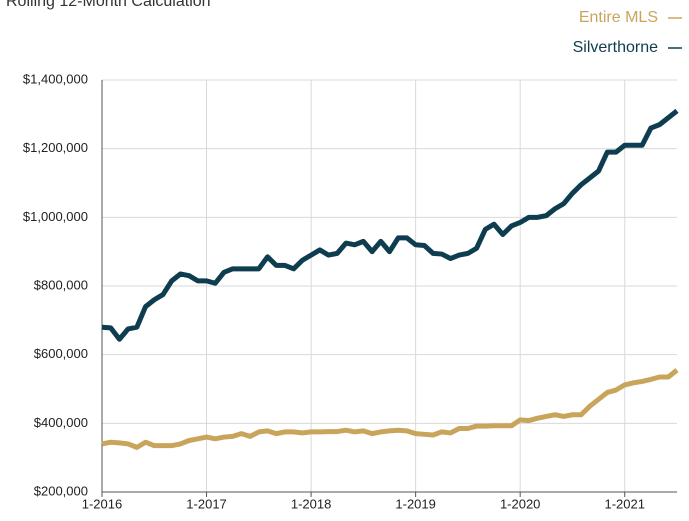 The width and height of the screenshot is (689, 521). What do you see at coordinates (206, 503) in the screenshot?
I see `x-tick-label: 1-2017` at bounding box center [206, 503].